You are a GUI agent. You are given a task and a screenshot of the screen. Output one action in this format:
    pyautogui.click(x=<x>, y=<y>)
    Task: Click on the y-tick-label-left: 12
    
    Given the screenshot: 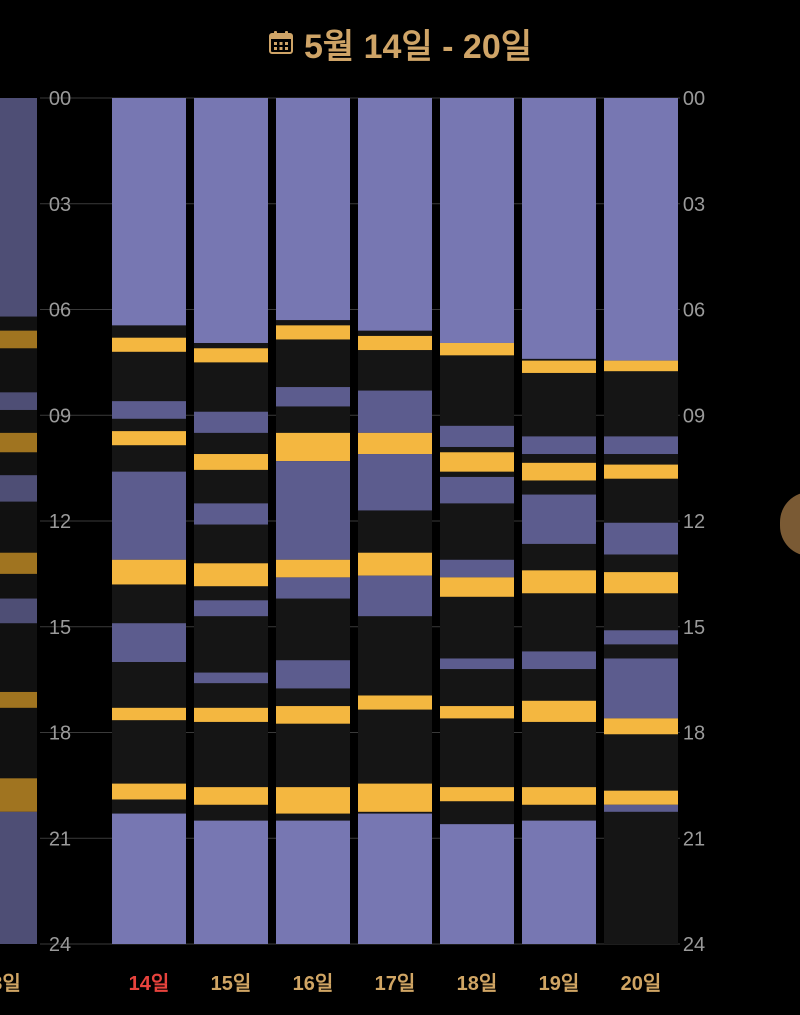 What is the action you would take?
    pyautogui.click(x=60, y=522)
    